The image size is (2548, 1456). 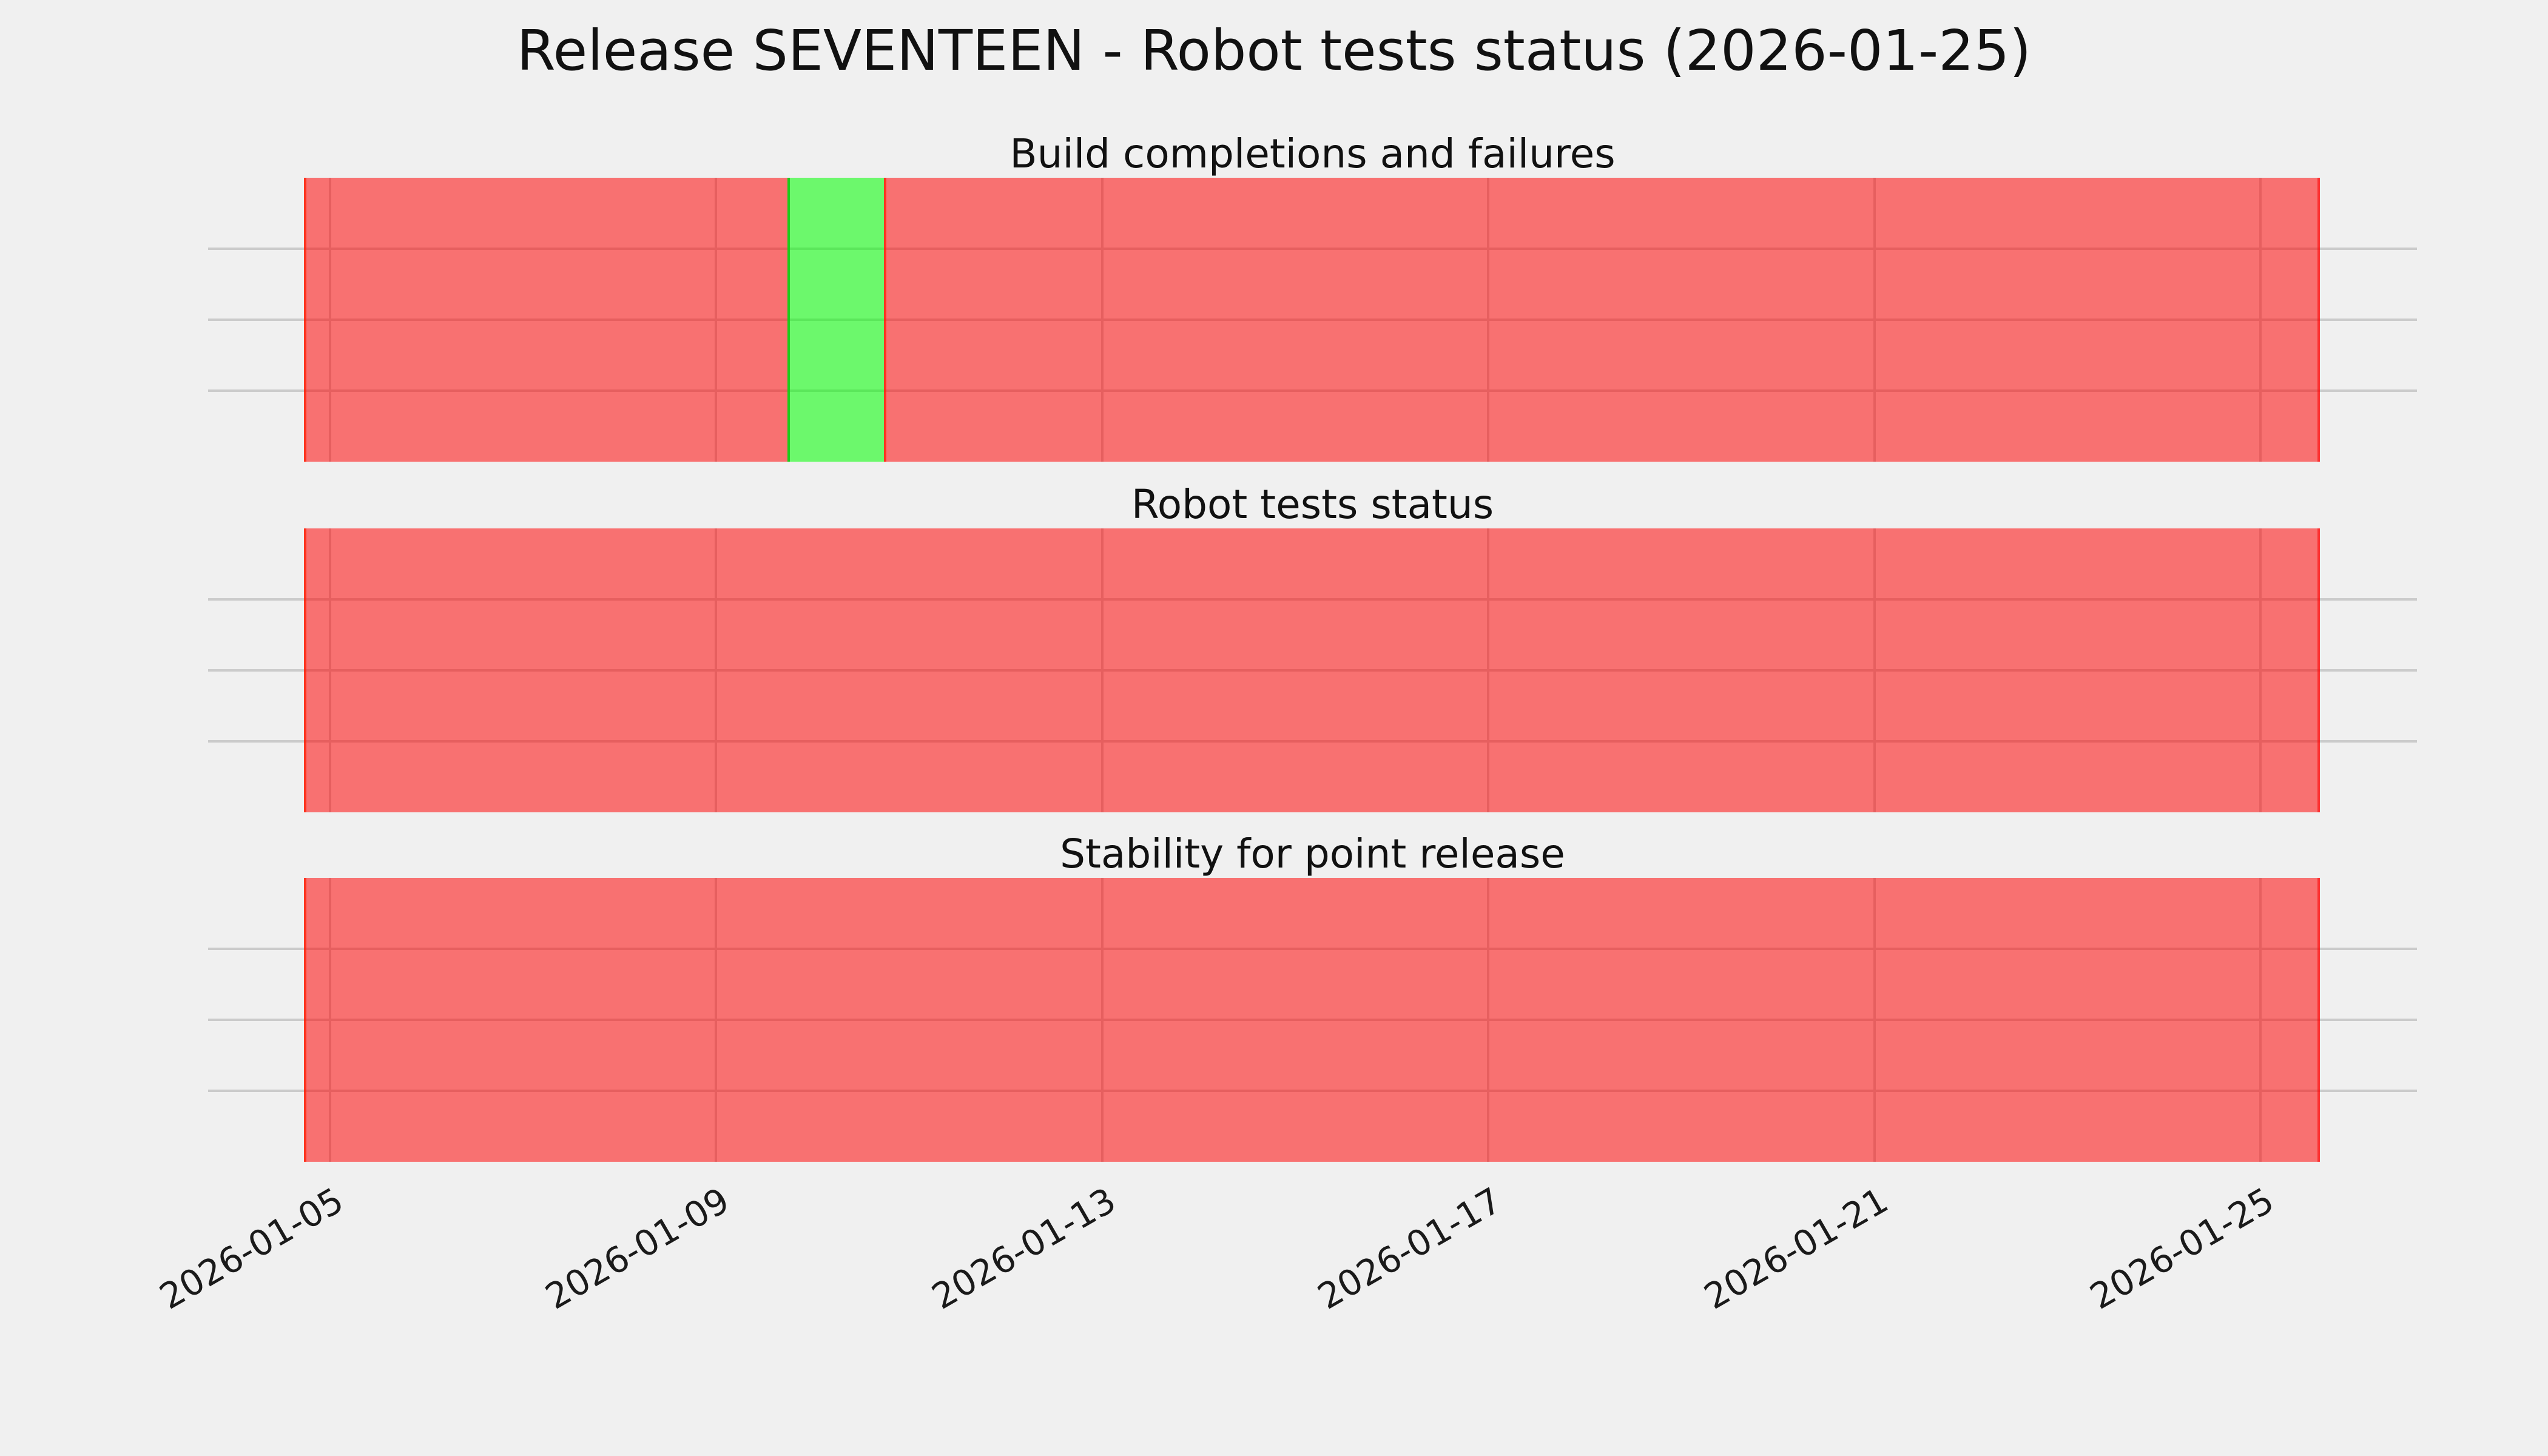 What do you see at coordinates (836, 320) in the screenshot?
I see `status-segment-success` at bounding box center [836, 320].